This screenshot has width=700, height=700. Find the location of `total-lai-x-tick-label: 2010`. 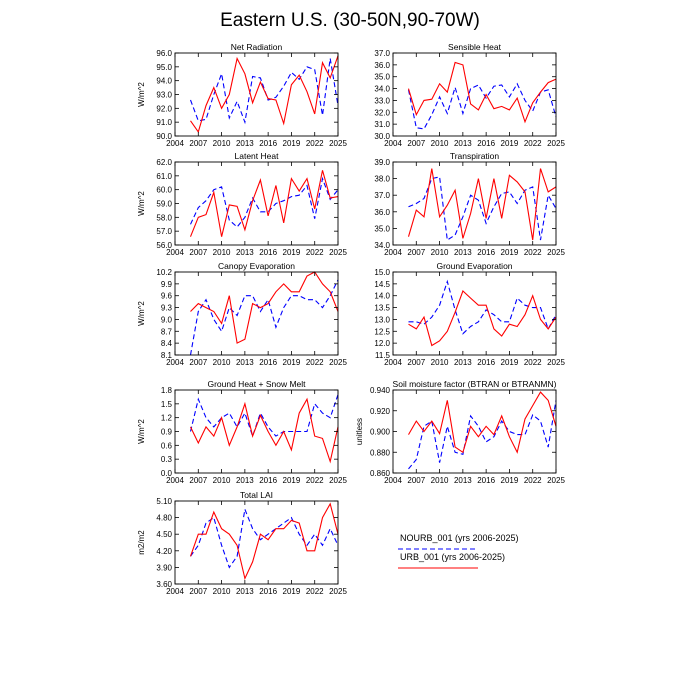

total-lai-x-tick-label: 2010 is located at coordinates (222, 591).